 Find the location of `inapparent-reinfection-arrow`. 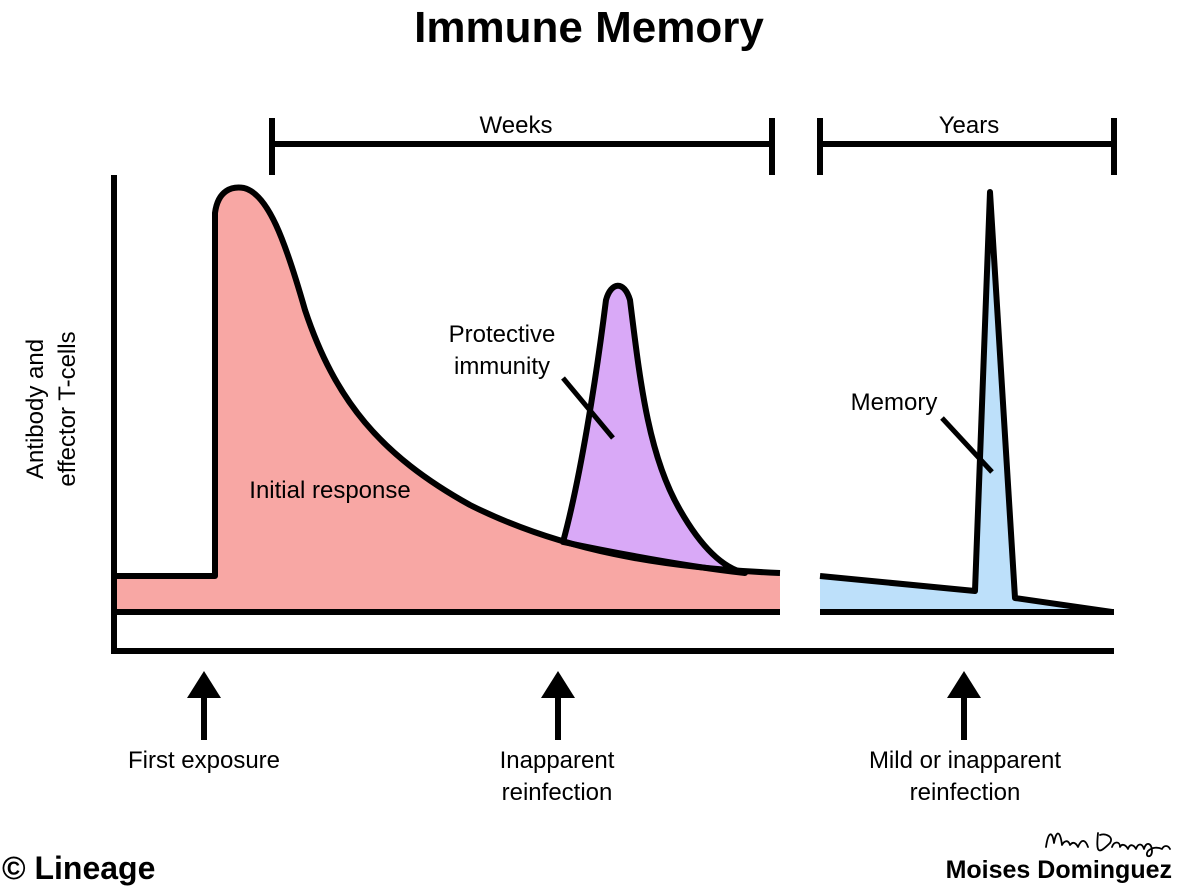

inapparent-reinfection-arrow is located at coordinates (558, 705).